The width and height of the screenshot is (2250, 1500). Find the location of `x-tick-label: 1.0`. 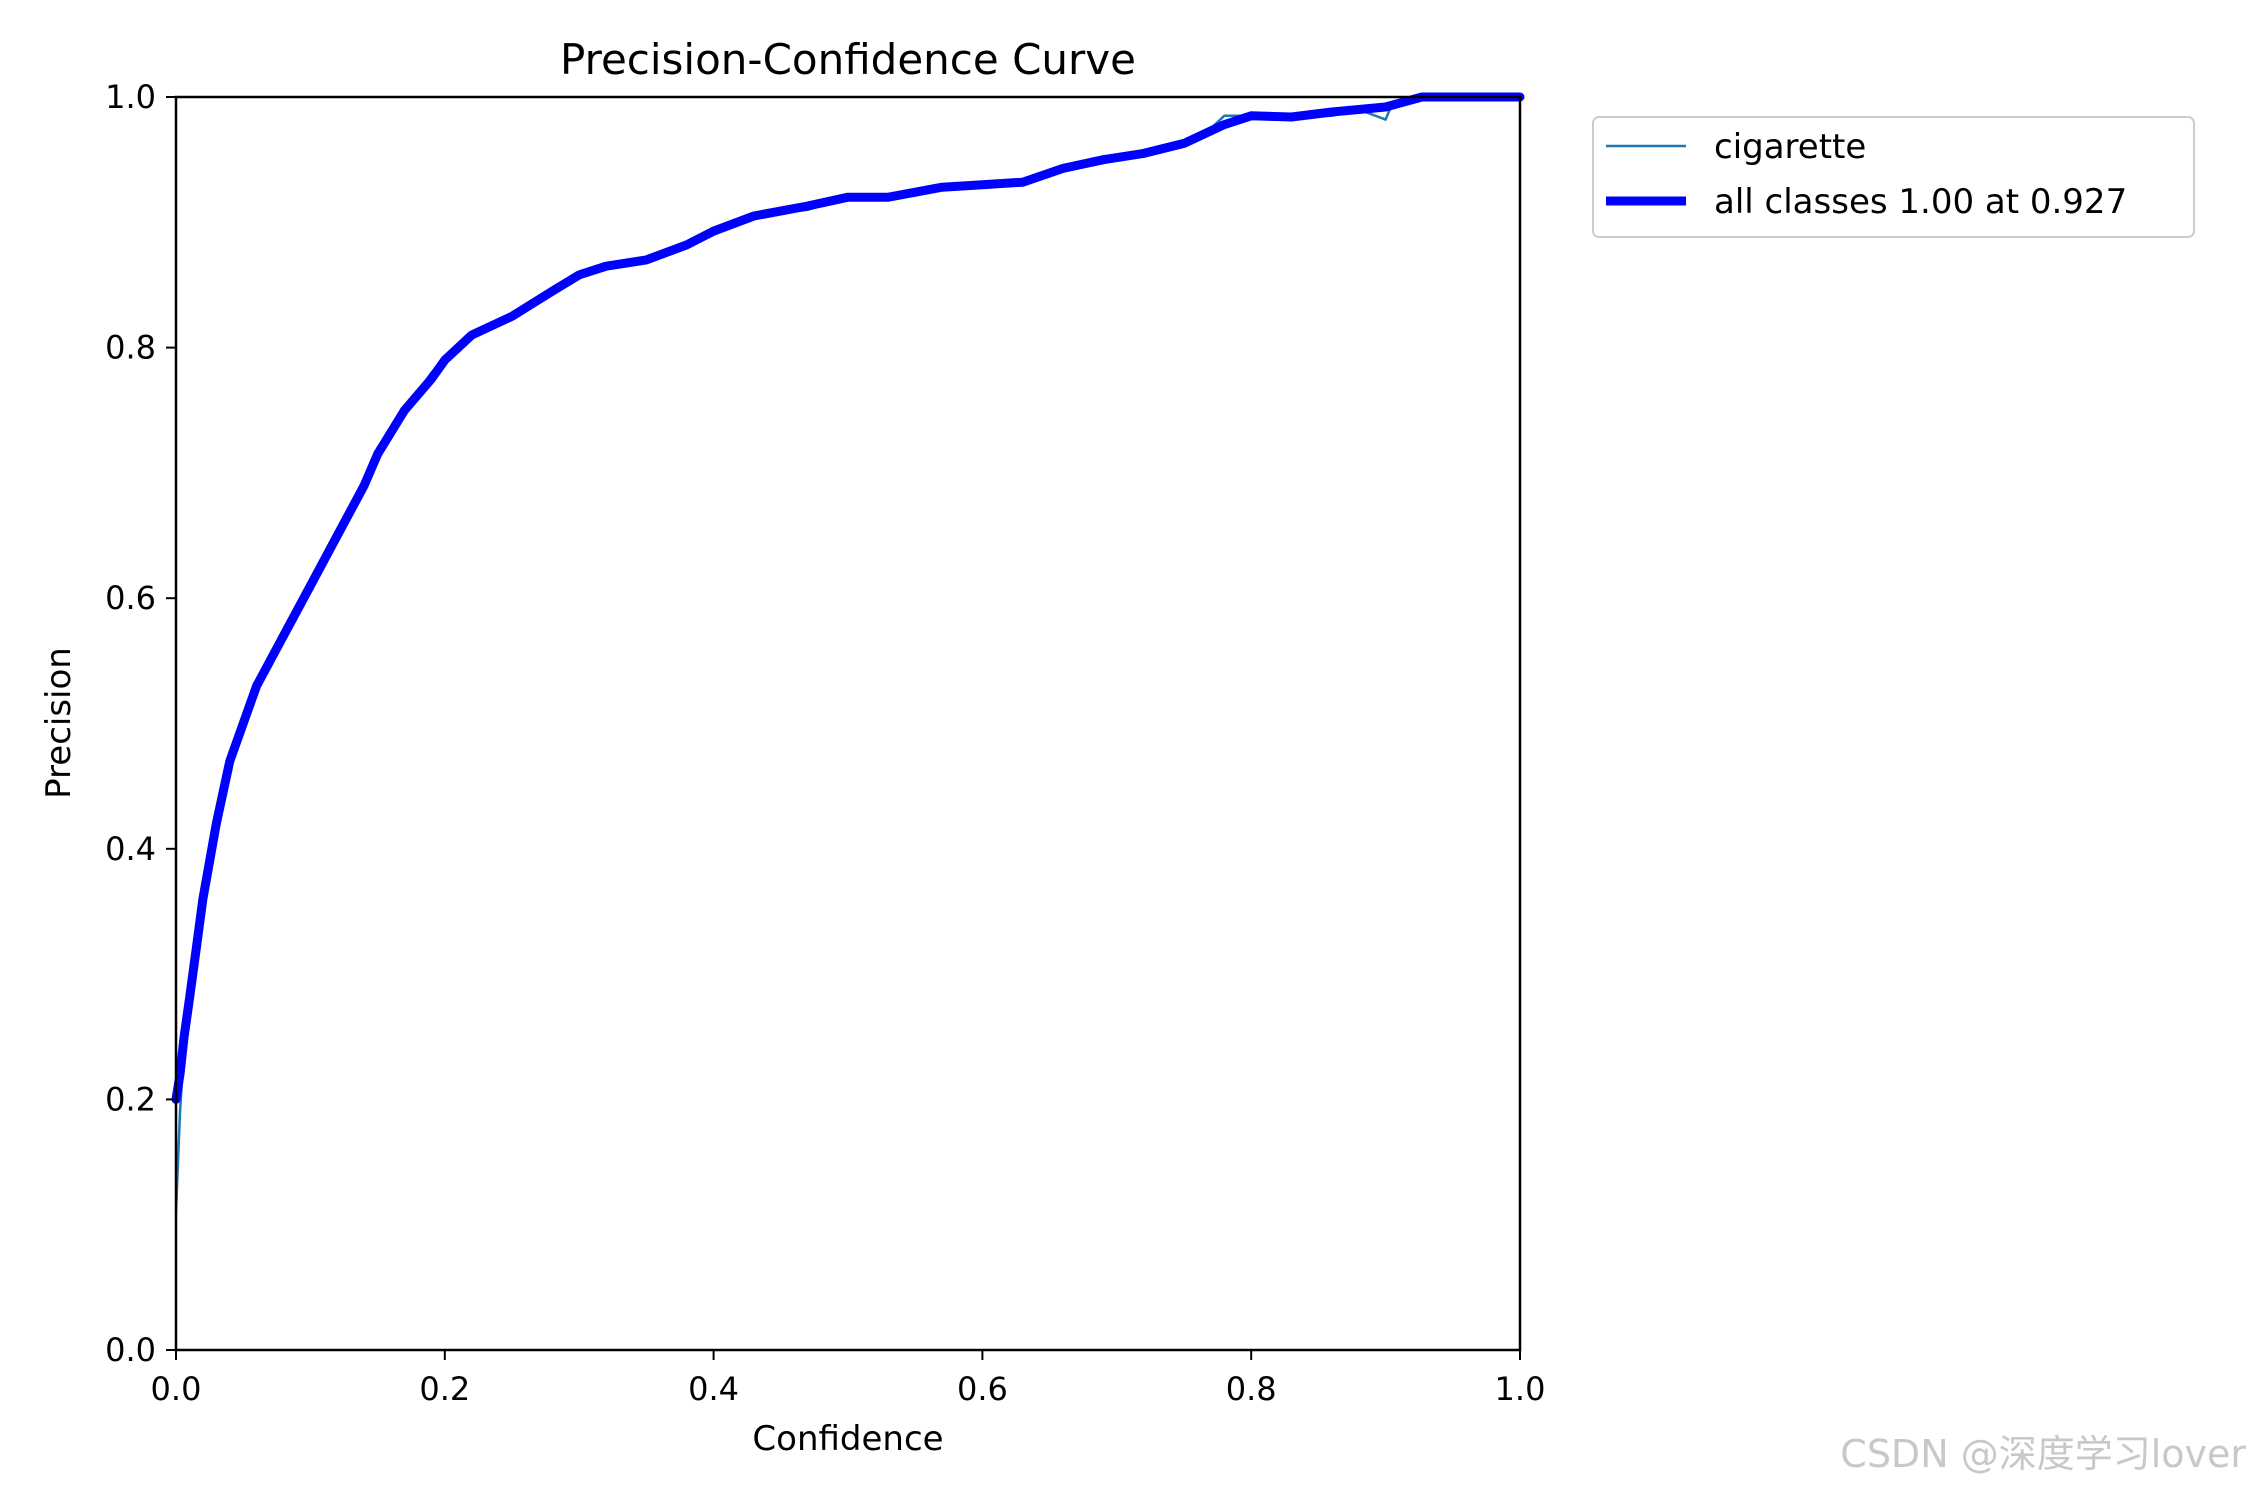

x-tick-label: 1.0 is located at coordinates (1520, 1389).